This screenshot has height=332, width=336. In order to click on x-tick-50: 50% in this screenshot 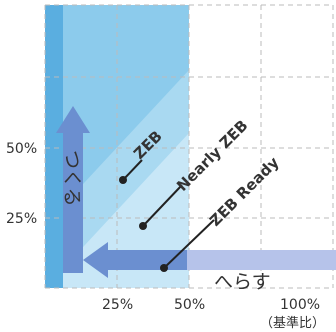, I will do `click(189, 305)`.